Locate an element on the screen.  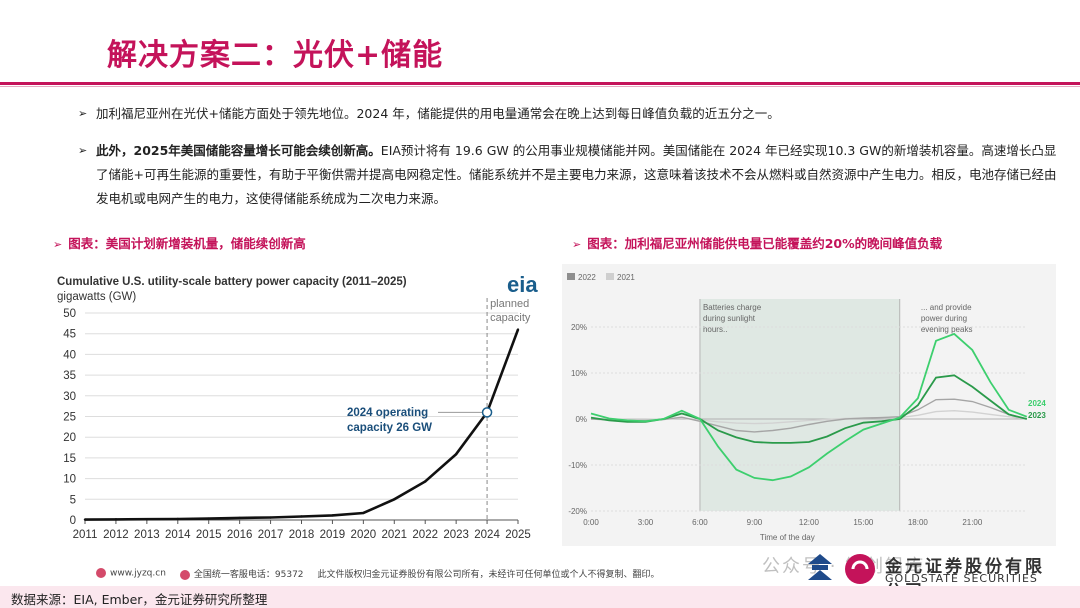
operating-label-1: 2024 operating is located at coordinates (387, 413).